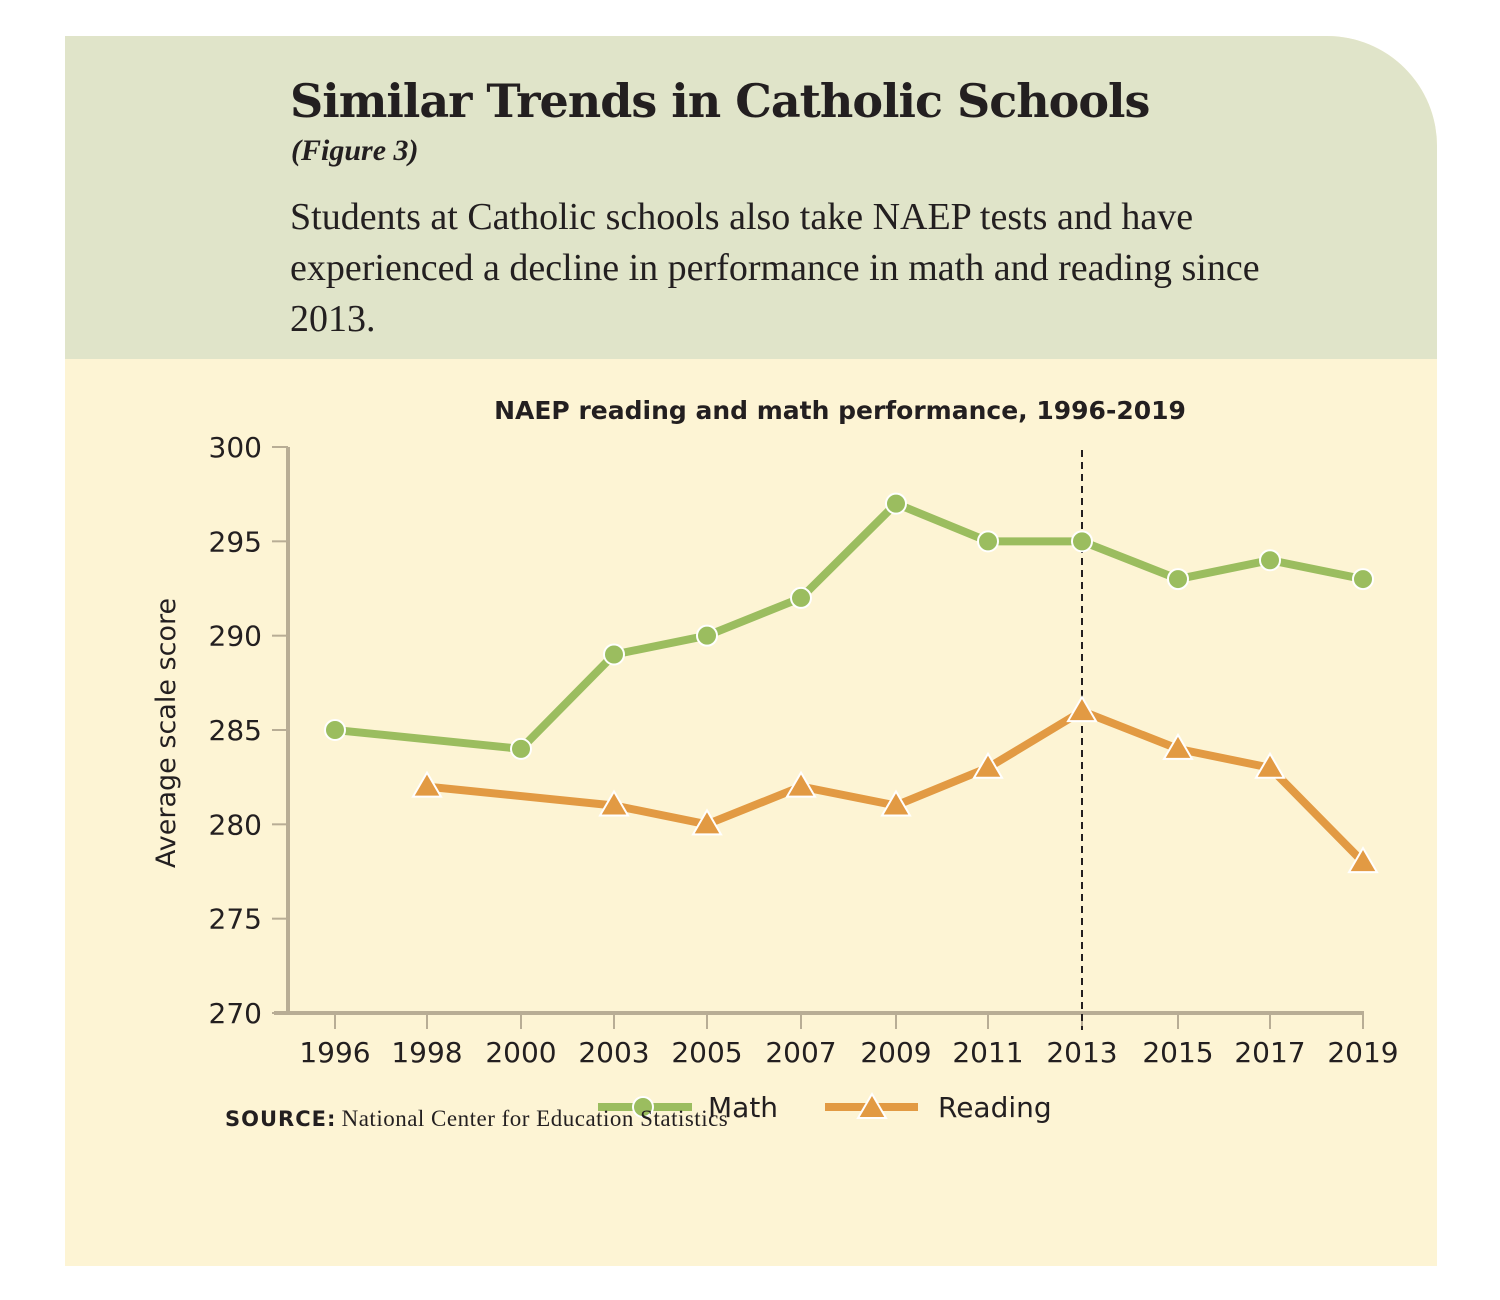 This screenshot has height=1300, width=1500. What do you see at coordinates (426, 1052) in the screenshot?
I see `x-tick-label: 1998` at bounding box center [426, 1052].